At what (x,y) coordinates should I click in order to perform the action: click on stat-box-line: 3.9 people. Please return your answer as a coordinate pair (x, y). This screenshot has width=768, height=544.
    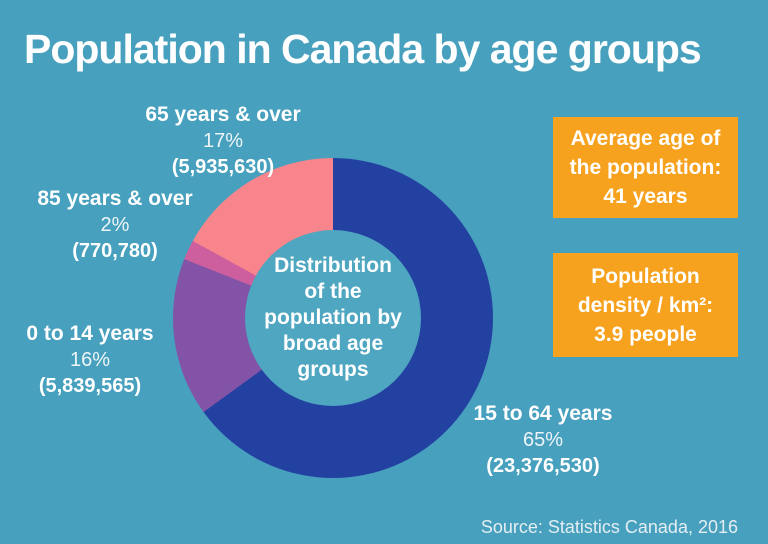
    Looking at the image, I should click on (645, 334).